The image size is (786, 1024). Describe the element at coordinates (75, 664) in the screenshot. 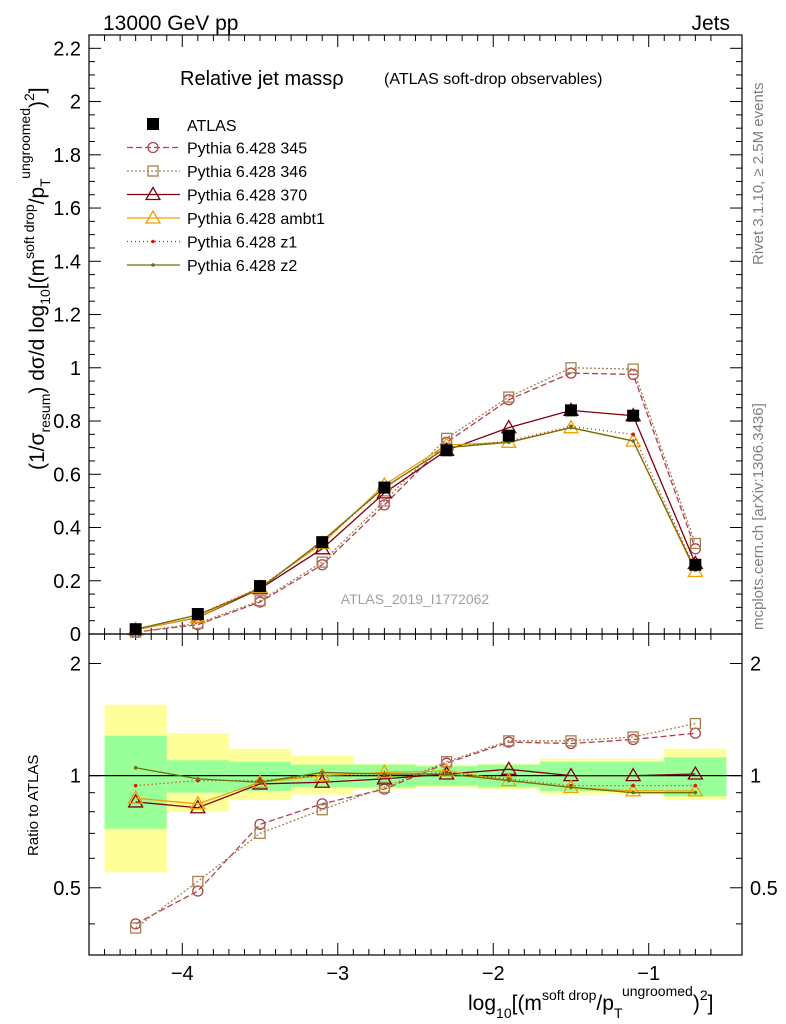

I see `y-tick-label-bottom: 2` at that location.